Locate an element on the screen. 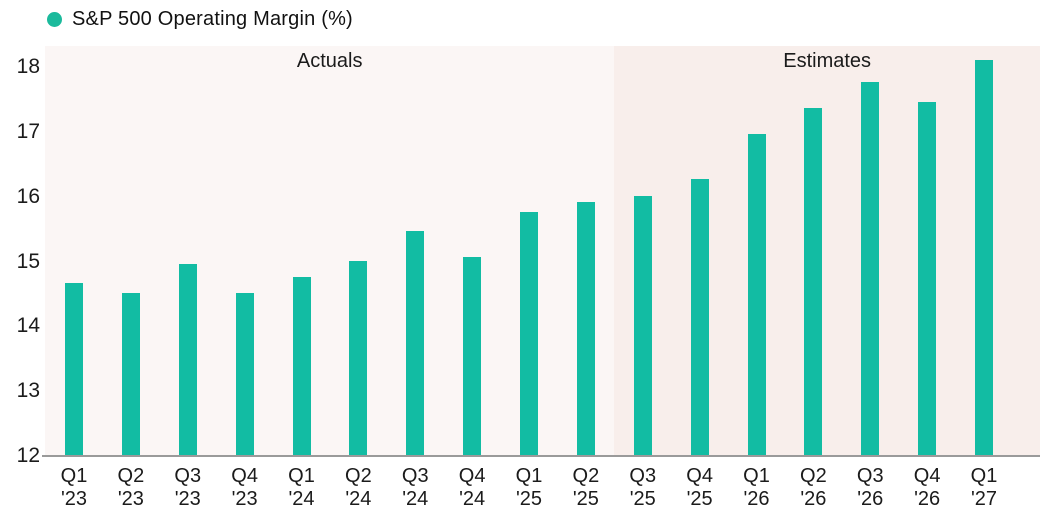  x-axis-label: Q1 '25 is located at coordinates (529, 487).